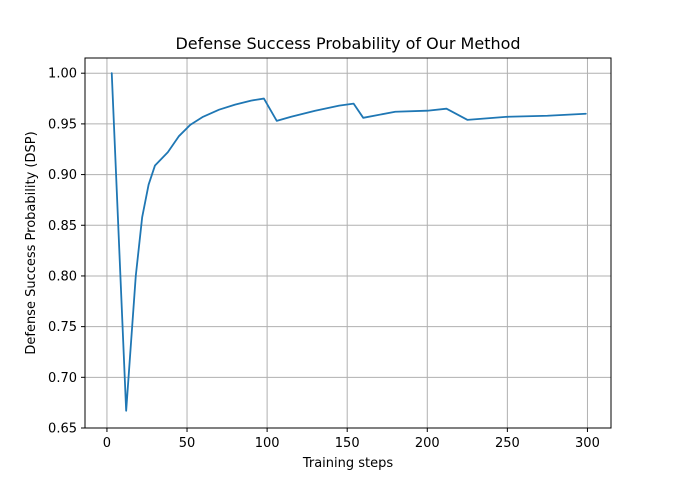 The width and height of the screenshot is (679, 480). I want to click on x-tick-label: 100, so click(267, 443).